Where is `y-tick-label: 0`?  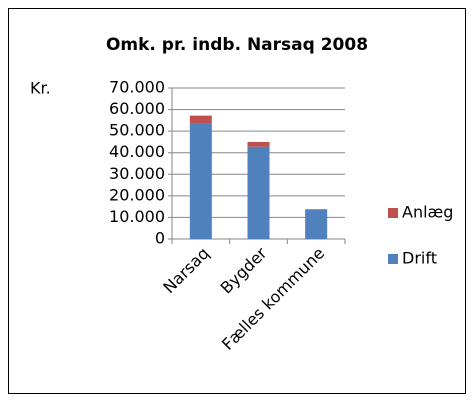 y-tick-label: 0 is located at coordinates (160, 238).